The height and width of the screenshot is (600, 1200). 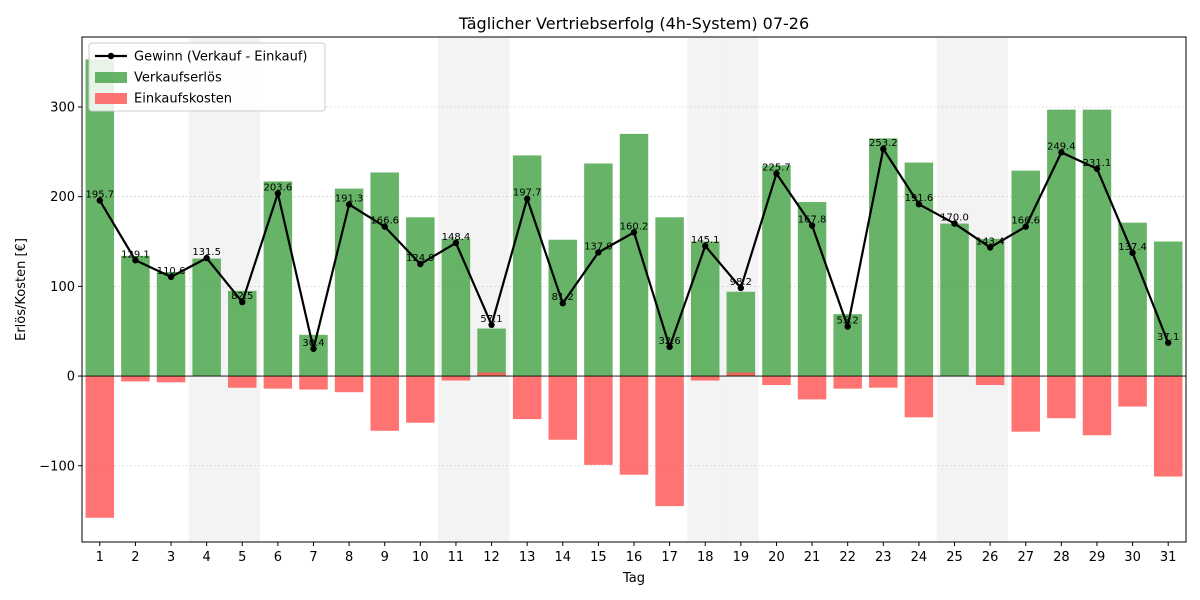 I want to click on data-label: 145.1, so click(x=705, y=240).